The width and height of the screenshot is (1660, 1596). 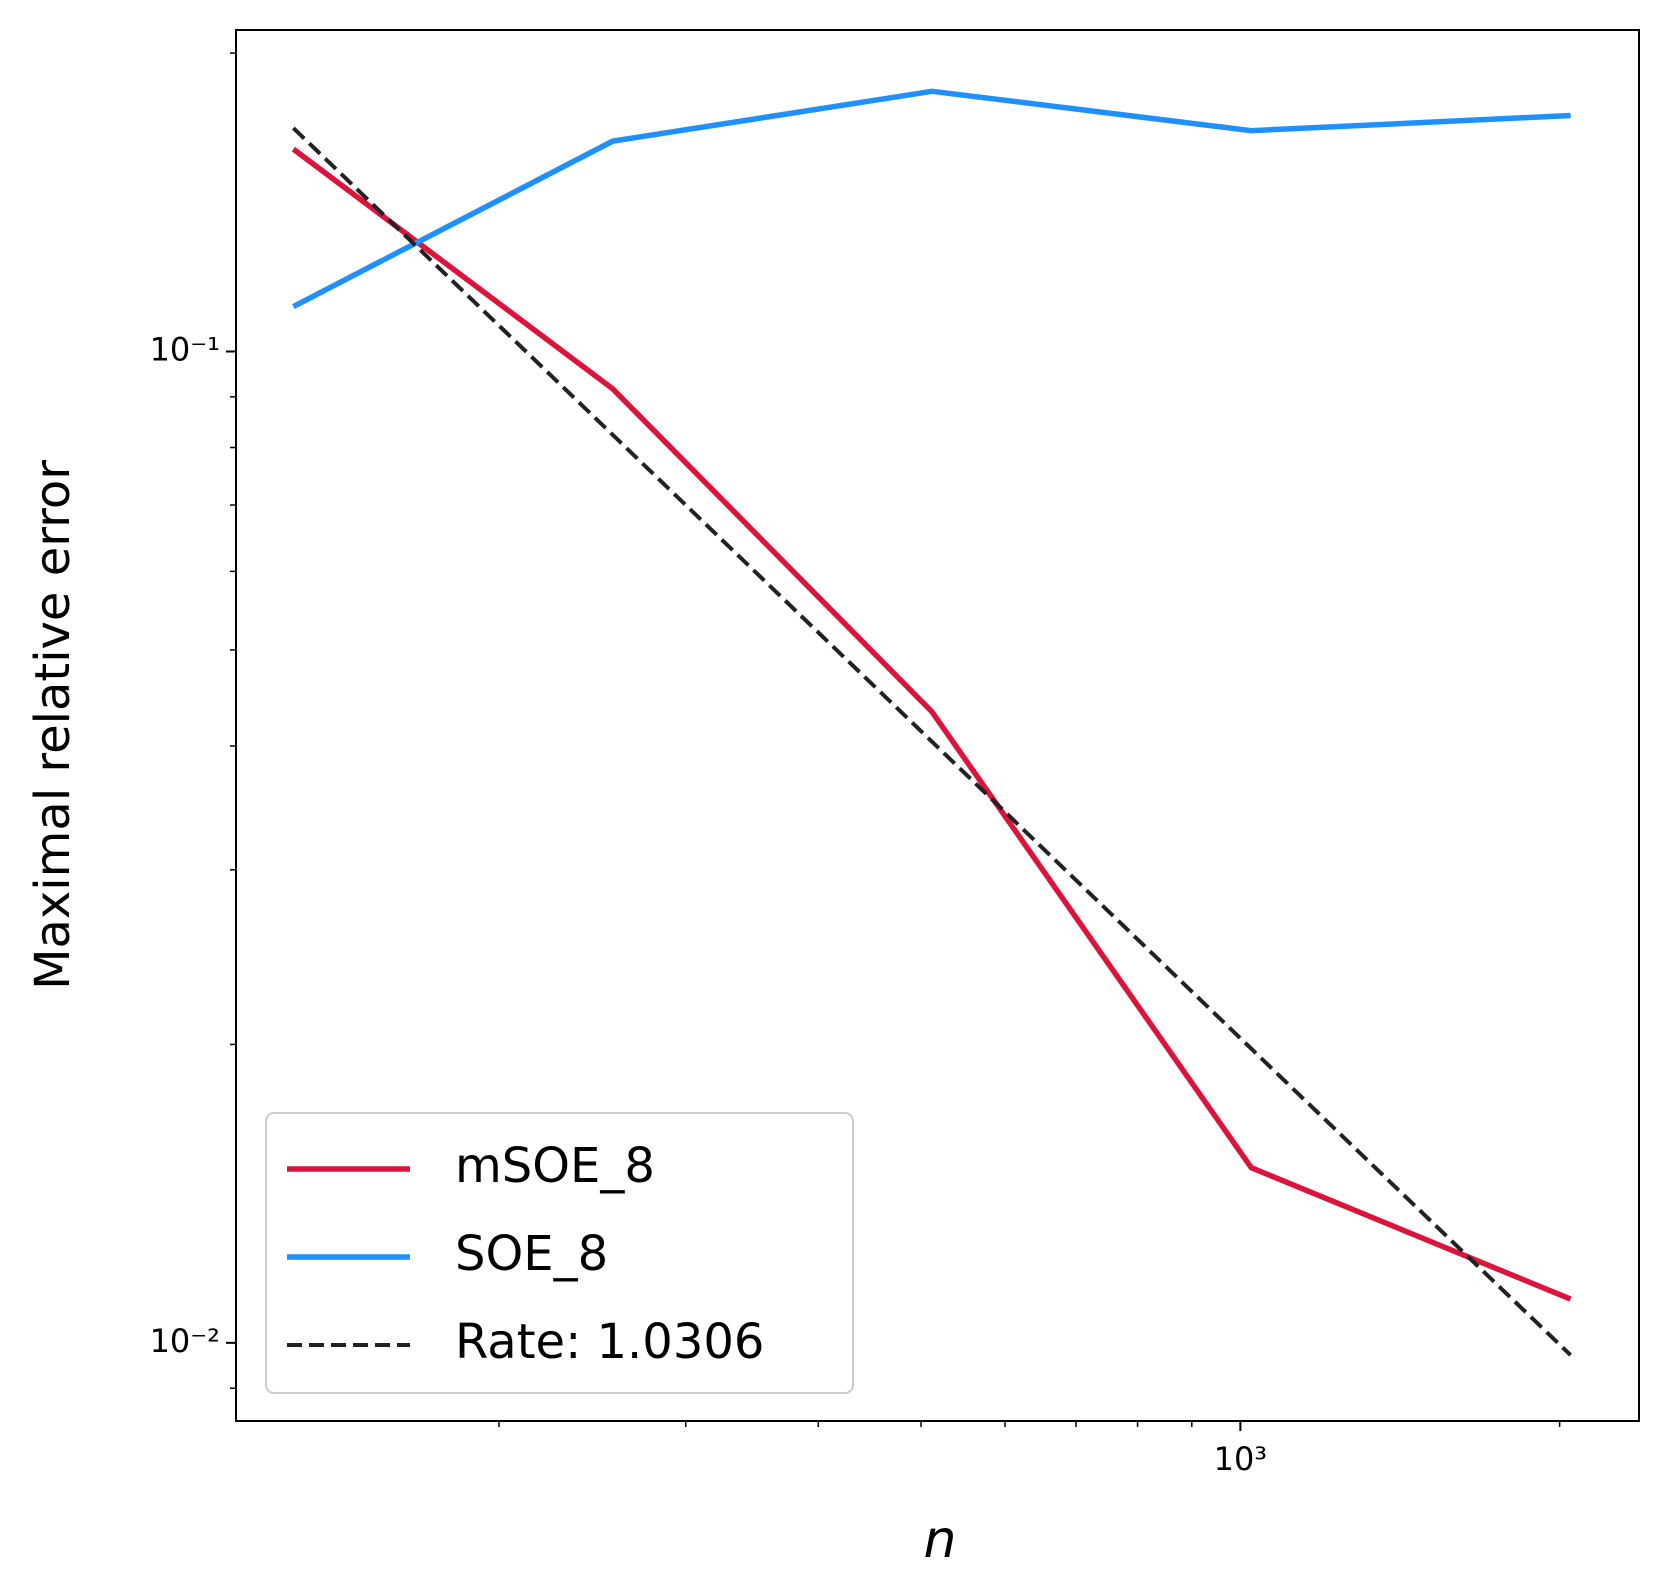 What do you see at coordinates (531, 1254) in the screenshot?
I see `legend-label: SOE_8` at bounding box center [531, 1254].